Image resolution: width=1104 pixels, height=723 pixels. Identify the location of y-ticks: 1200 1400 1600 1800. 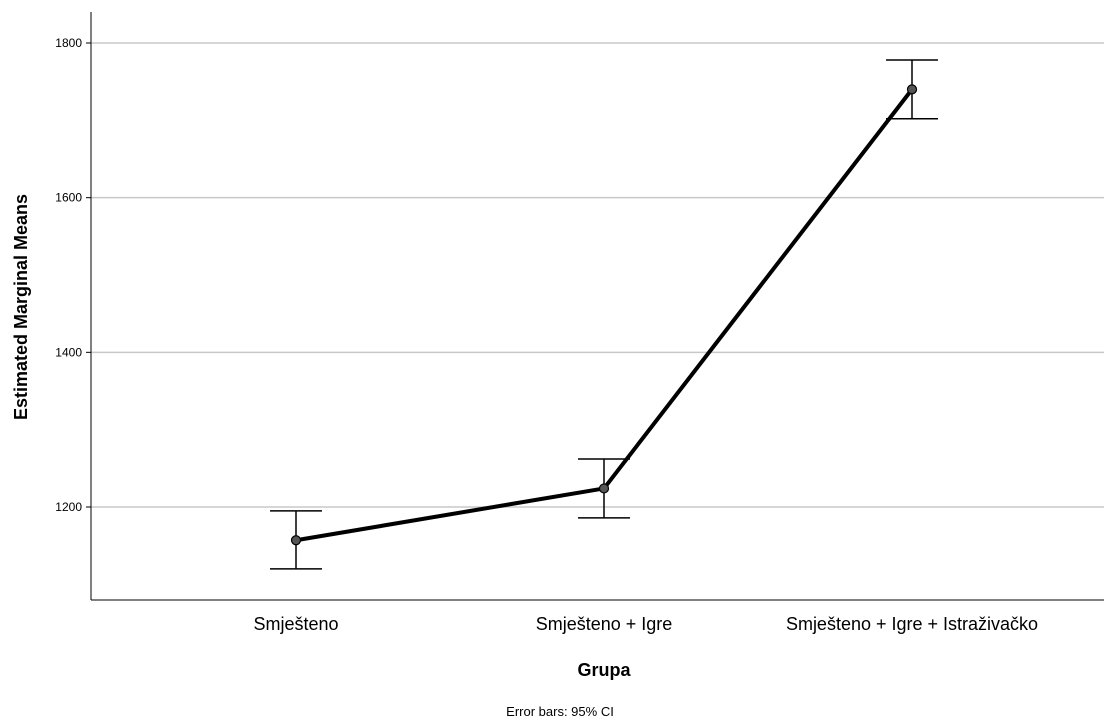
(73, 275).